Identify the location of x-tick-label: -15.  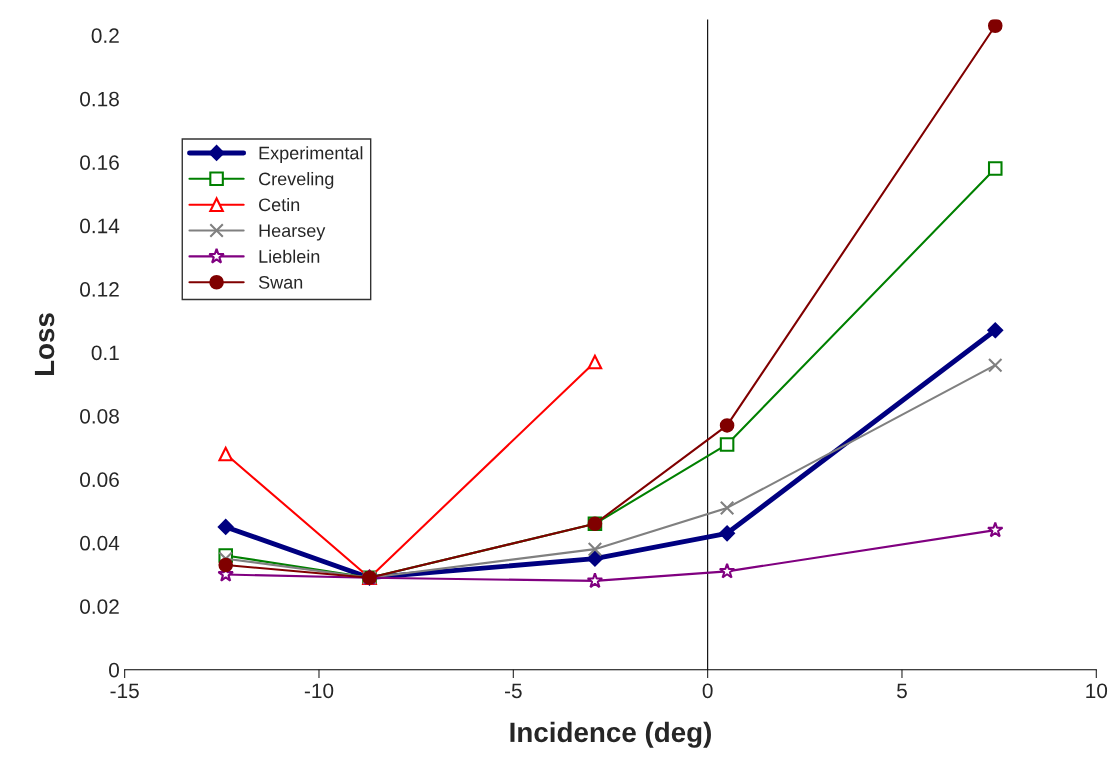
(124, 691).